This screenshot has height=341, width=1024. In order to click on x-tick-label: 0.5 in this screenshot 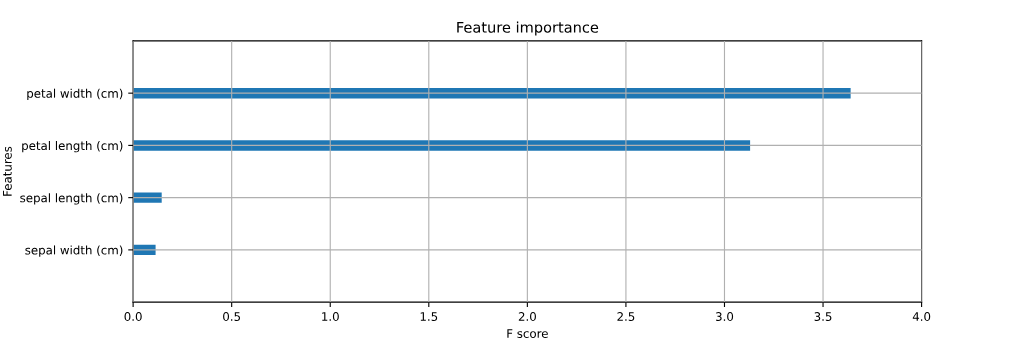, I will do `click(232, 316)`.